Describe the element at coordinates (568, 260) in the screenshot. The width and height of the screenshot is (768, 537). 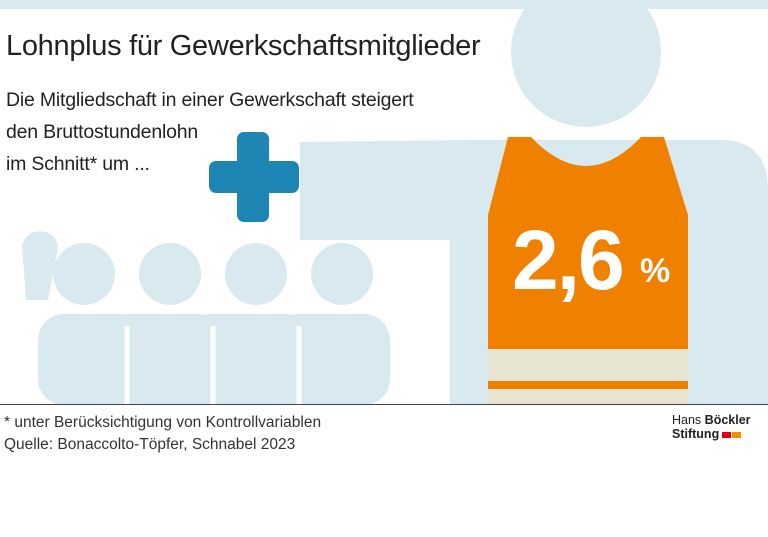
I see `highlight-value: 2,6` at that location.